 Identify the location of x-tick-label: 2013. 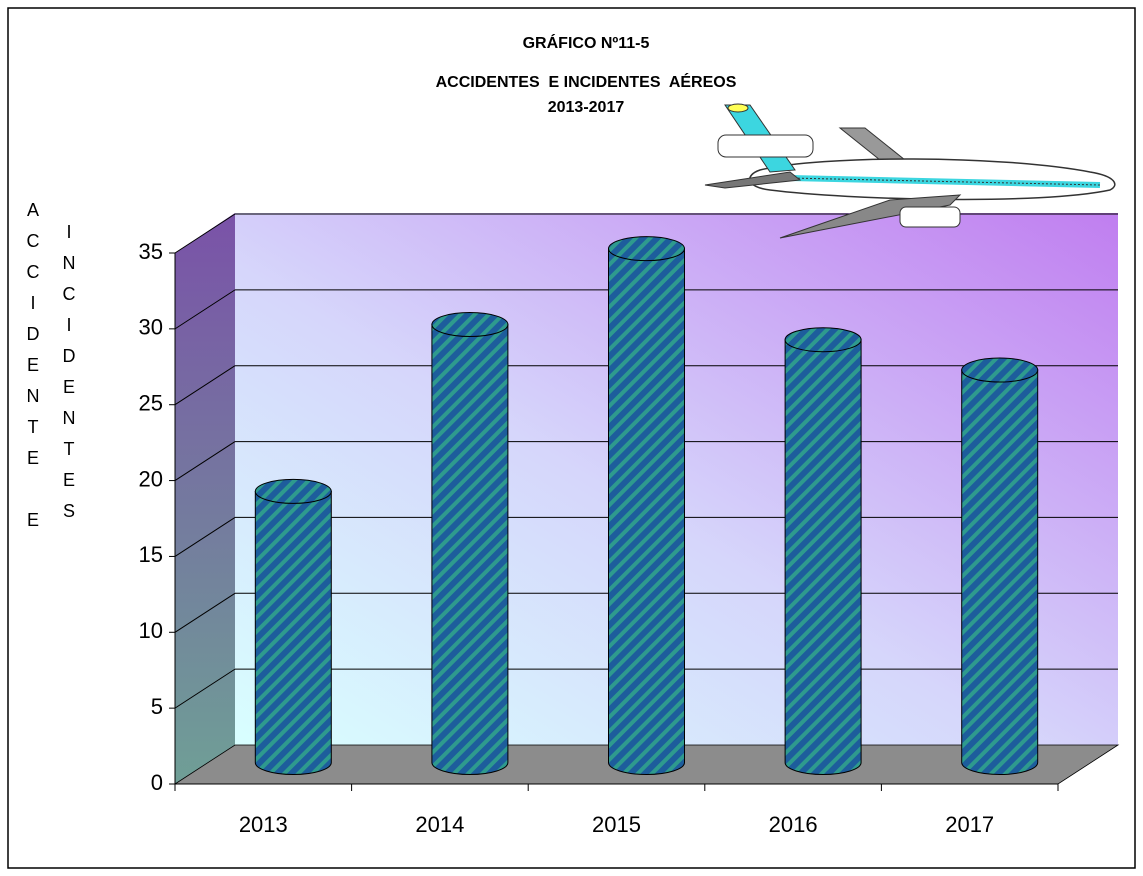
(263, 824).